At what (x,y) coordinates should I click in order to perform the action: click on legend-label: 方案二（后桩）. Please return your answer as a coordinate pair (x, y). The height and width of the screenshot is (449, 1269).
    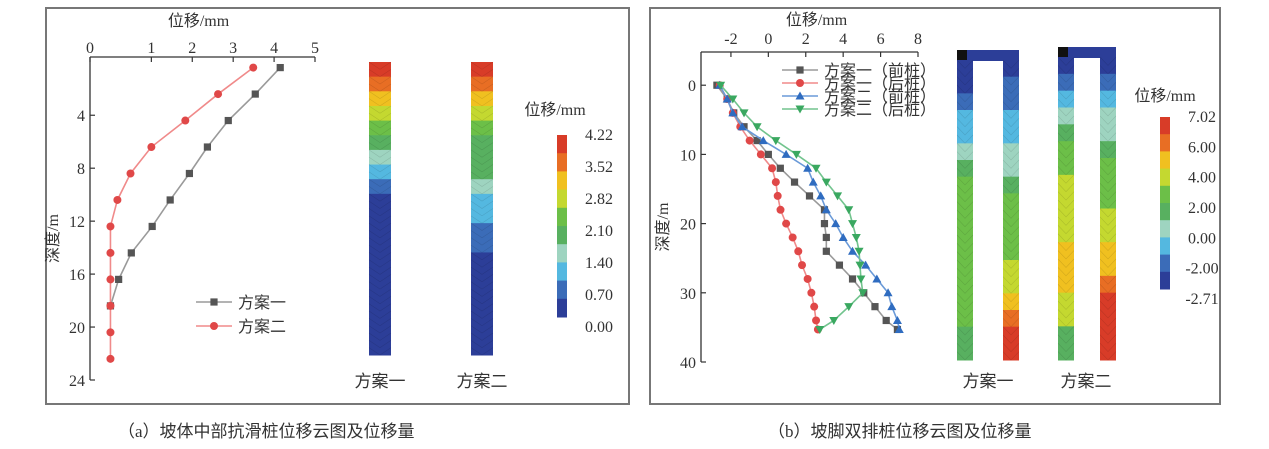
    Looking at the image, I should click on (880, 110).